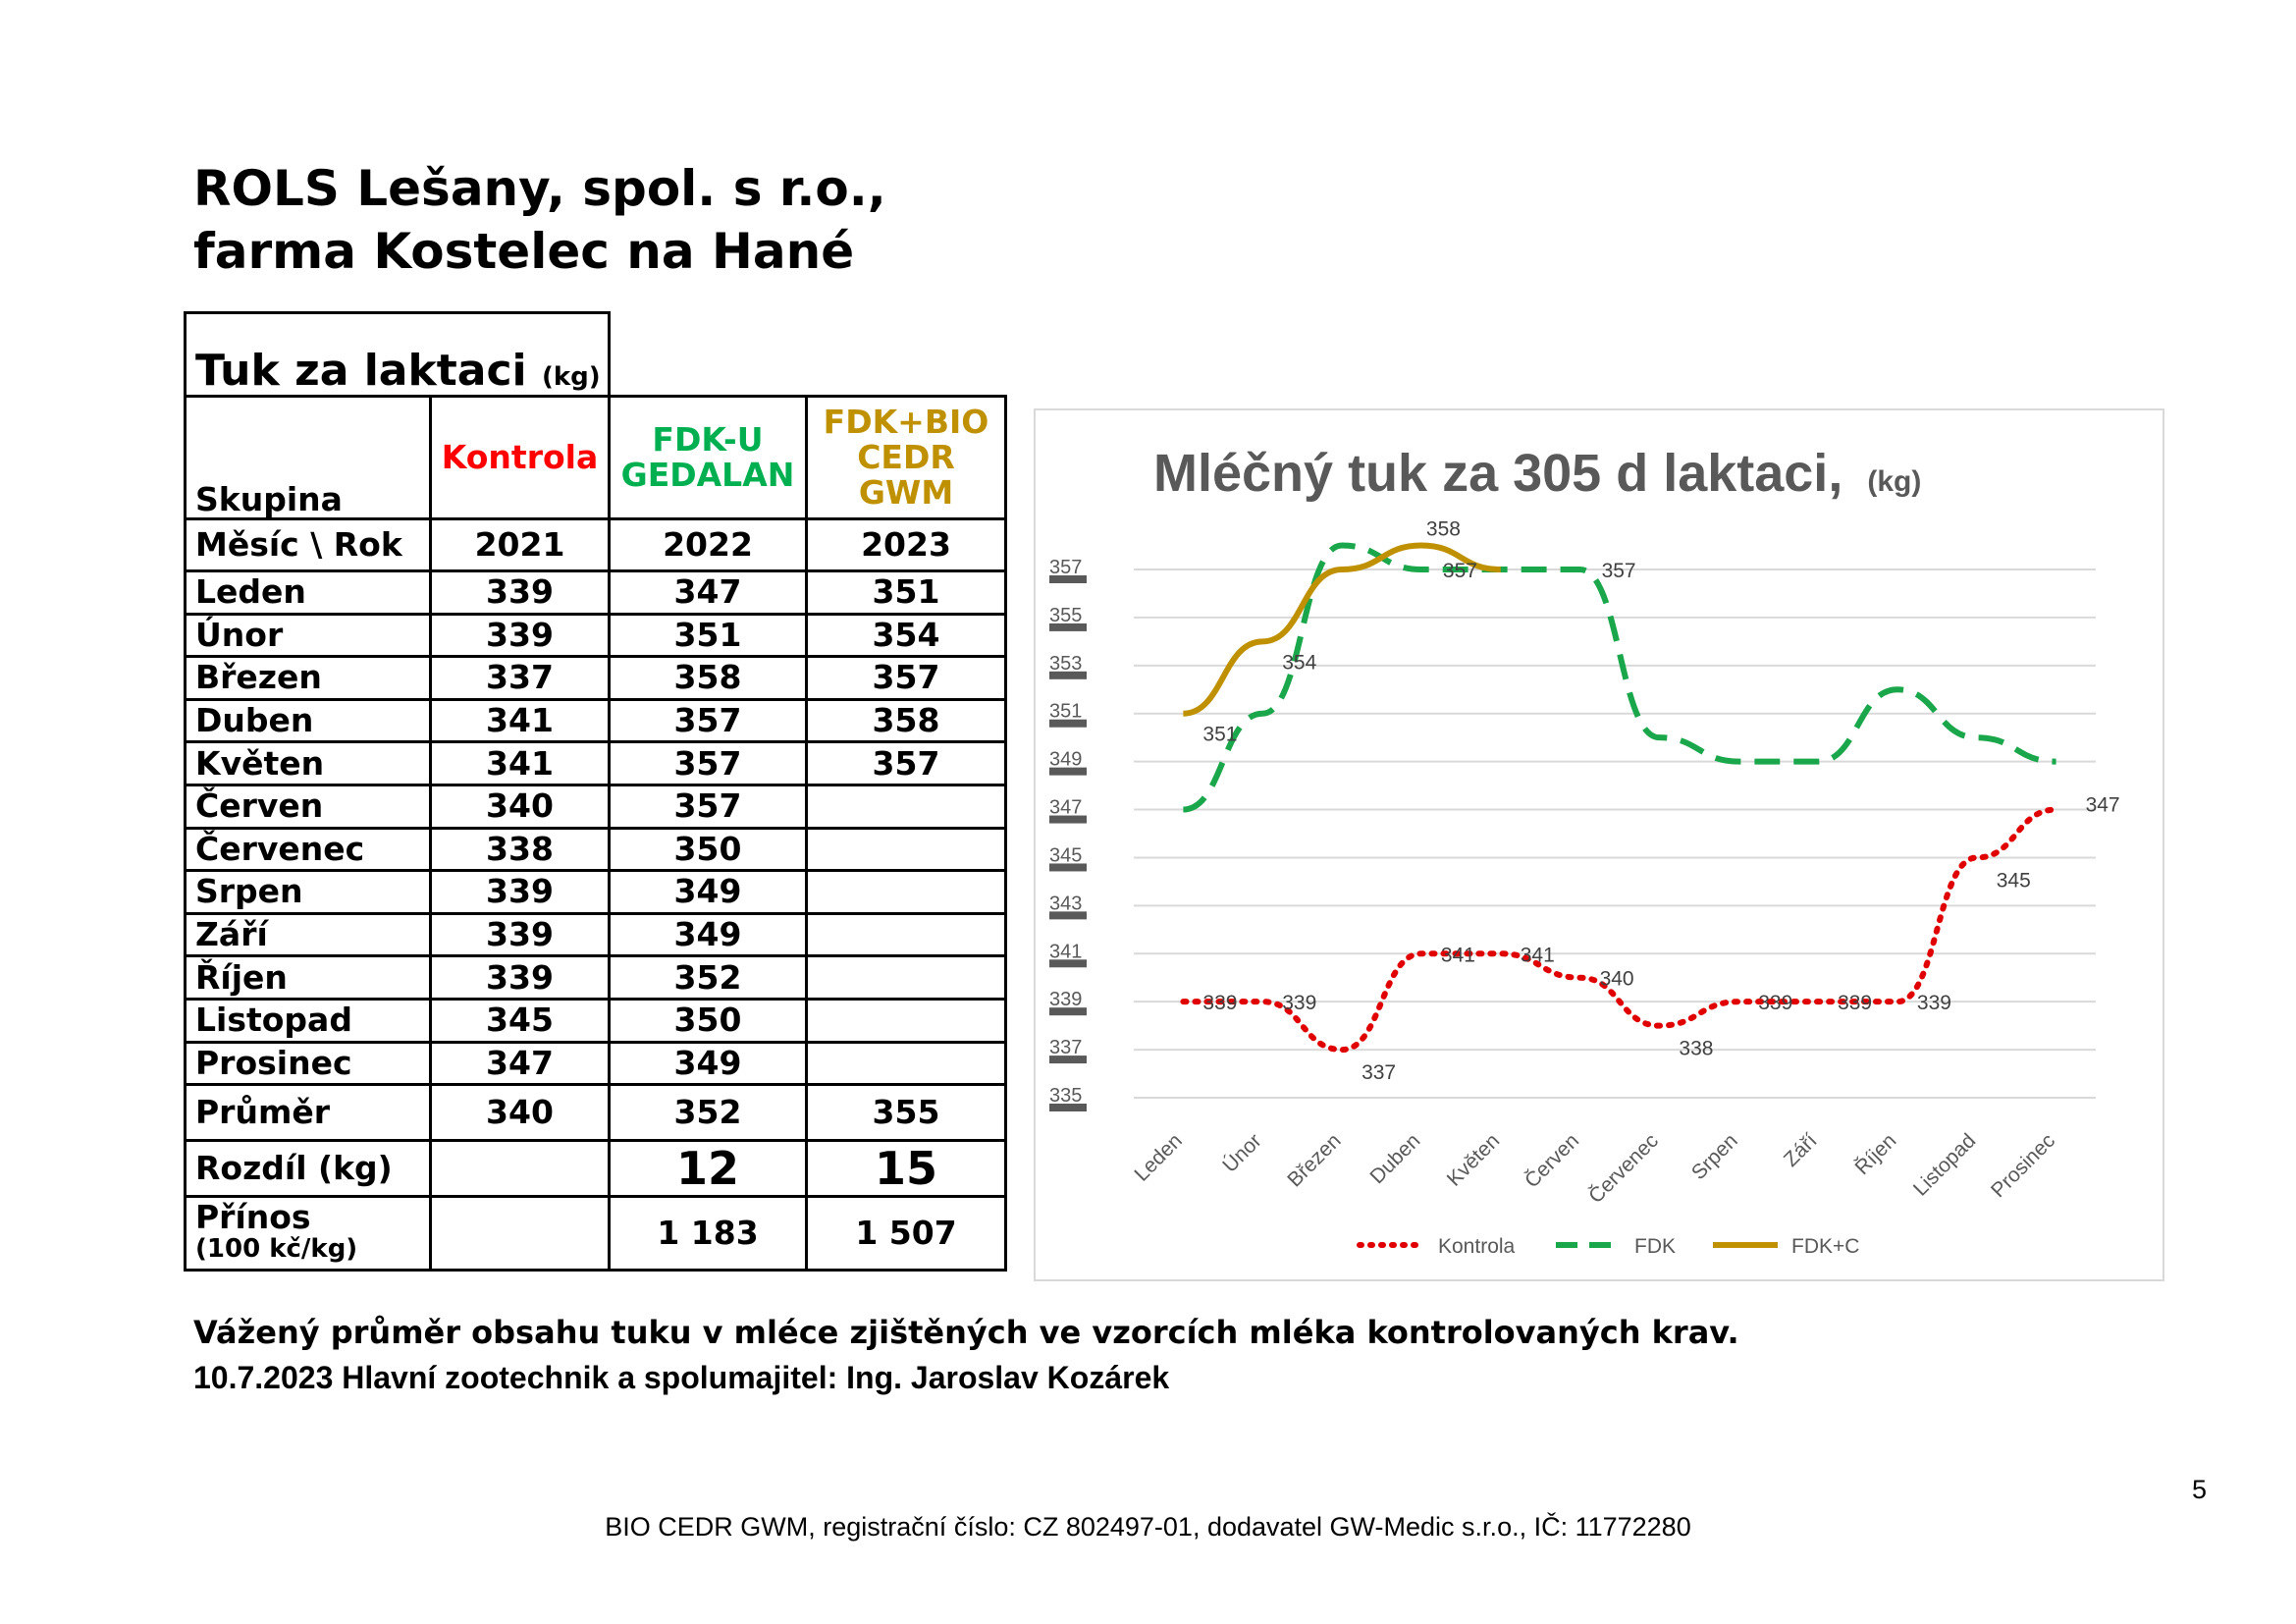  I want to click on month-cell: Srpen, so click(308, 892).